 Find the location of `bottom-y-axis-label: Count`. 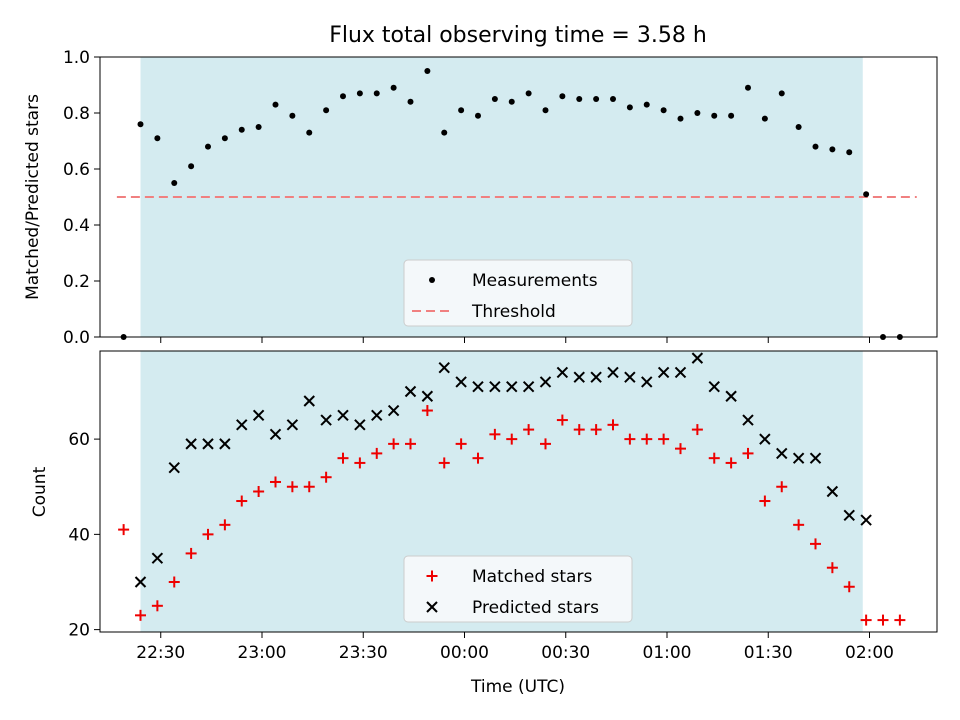

bottom-y-axis-label: Count is located at coordinates (40, 491).